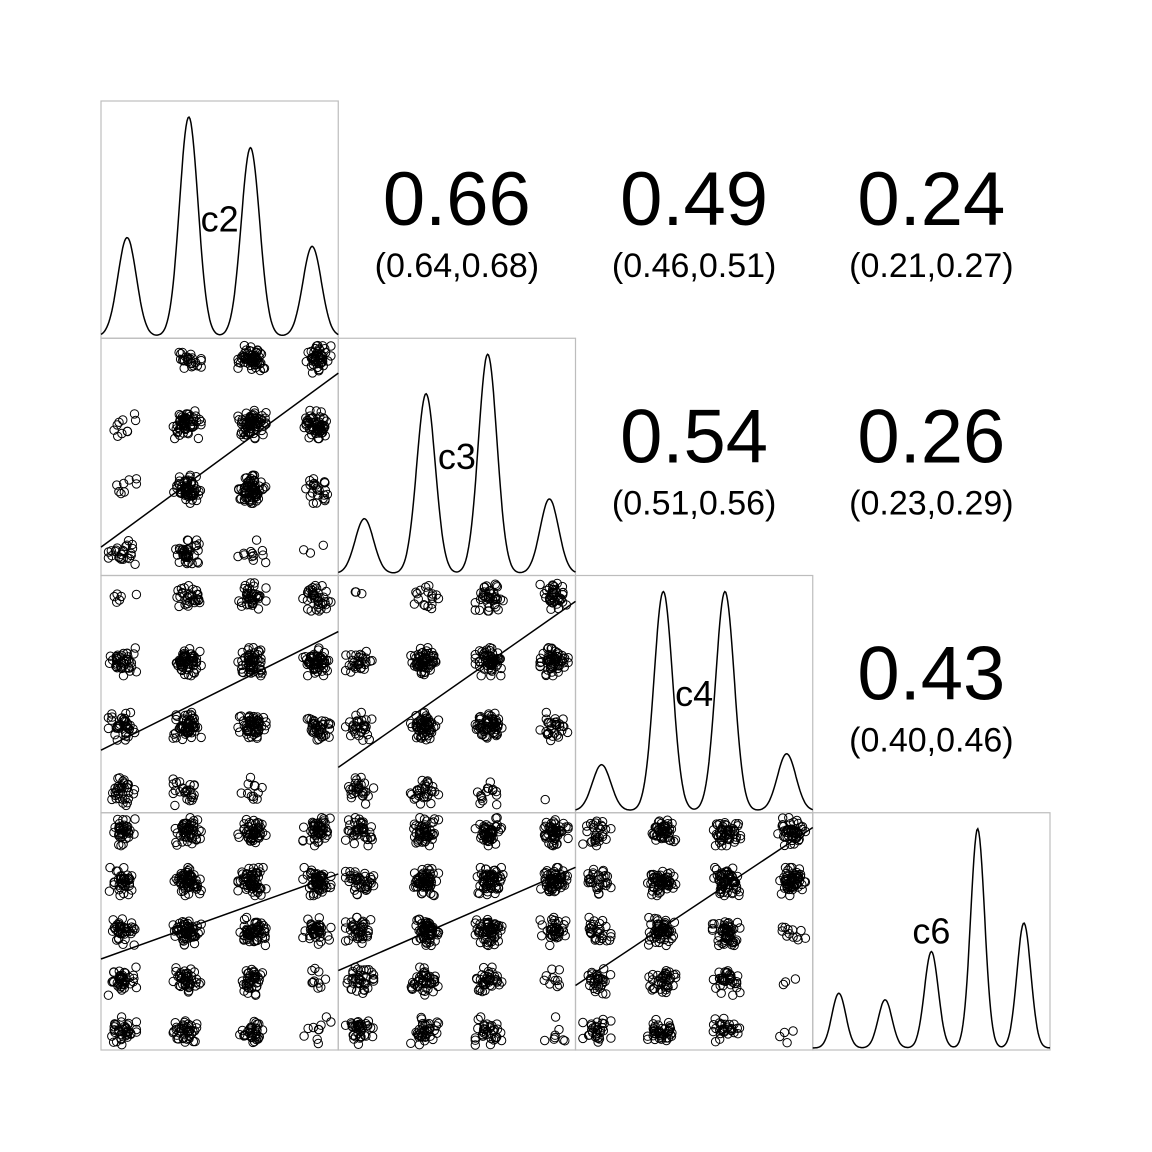 The width and height of the screenshot is (1152, 1152). I want to click on scatter-points-c2-c3, so click(219, 454).